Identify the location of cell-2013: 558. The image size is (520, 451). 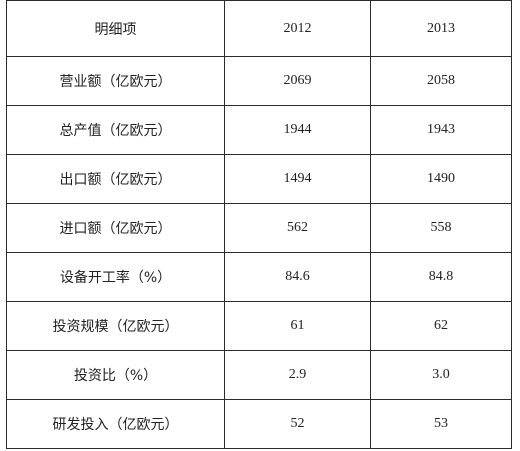
(441, 228).